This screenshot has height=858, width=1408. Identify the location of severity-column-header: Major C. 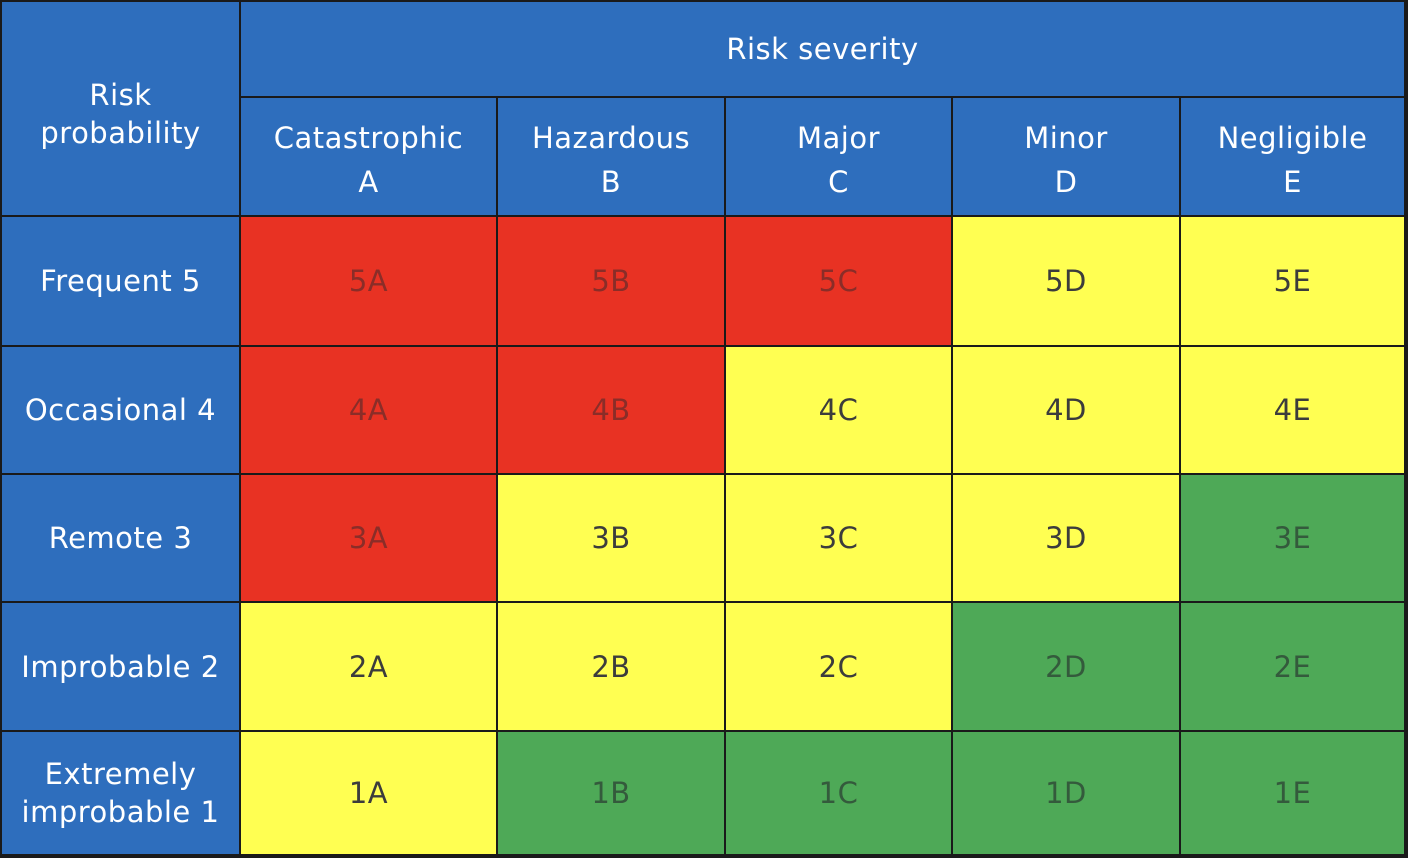
(838, 156).